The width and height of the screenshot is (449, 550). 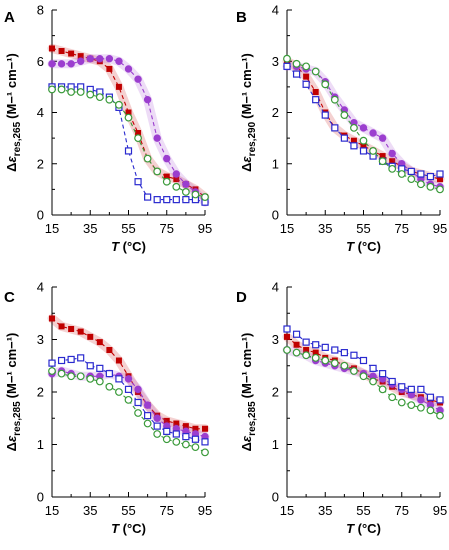 I want to click on y-tick-label: 8, so click(x=40, y=10).